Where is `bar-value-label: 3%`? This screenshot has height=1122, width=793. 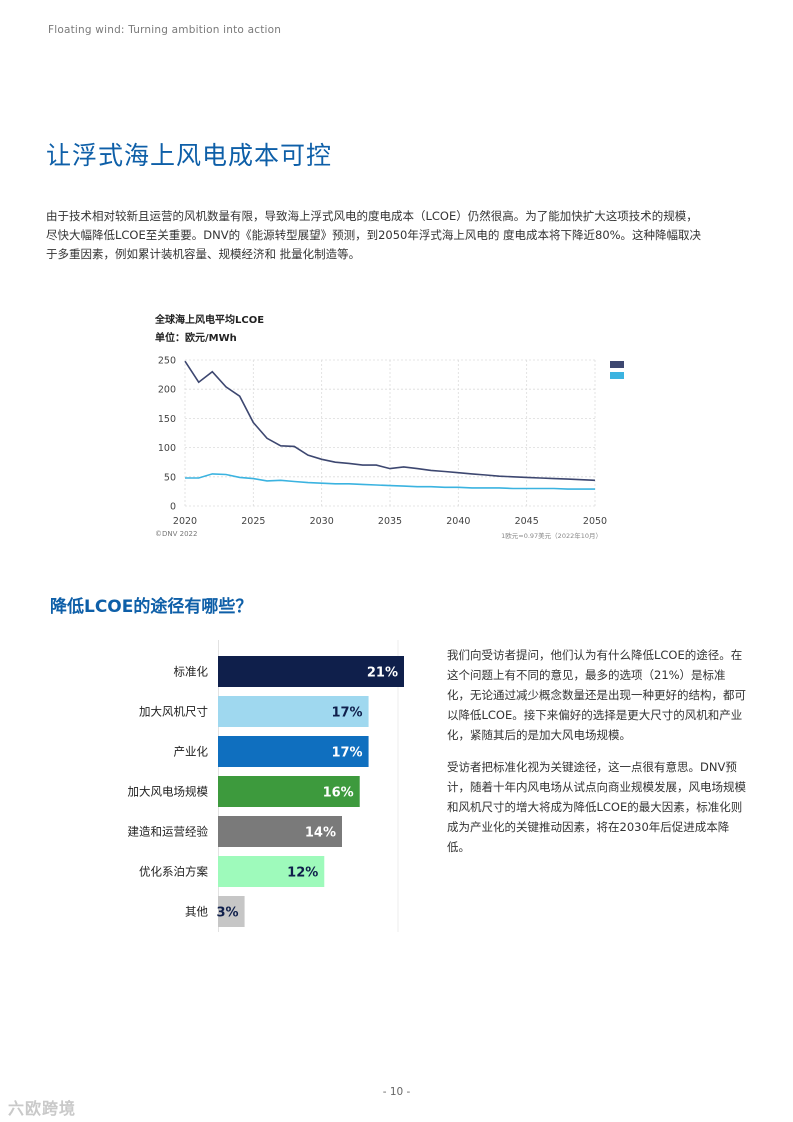
bar-value-label: 3% is located at coordinates (227, 913).